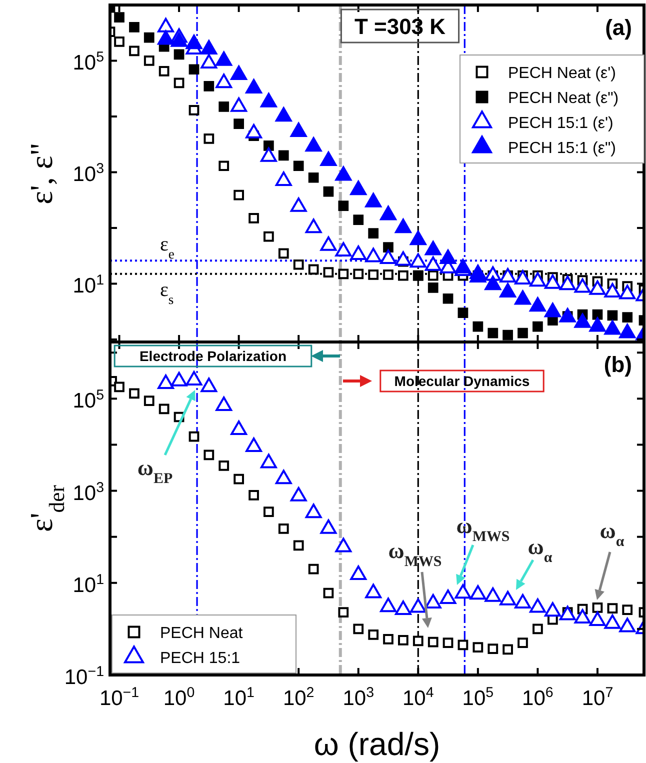 This screenshot has height=763, width=646. Describe the element at coordinates (377, 744) in the screenshot. I see `x-axis-title: ω (rad/s)` at that location.